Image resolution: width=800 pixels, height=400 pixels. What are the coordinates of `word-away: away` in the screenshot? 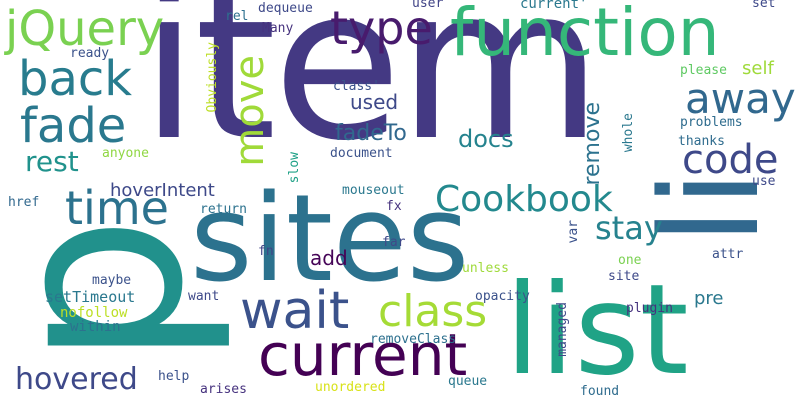 It's located at (740, 98).